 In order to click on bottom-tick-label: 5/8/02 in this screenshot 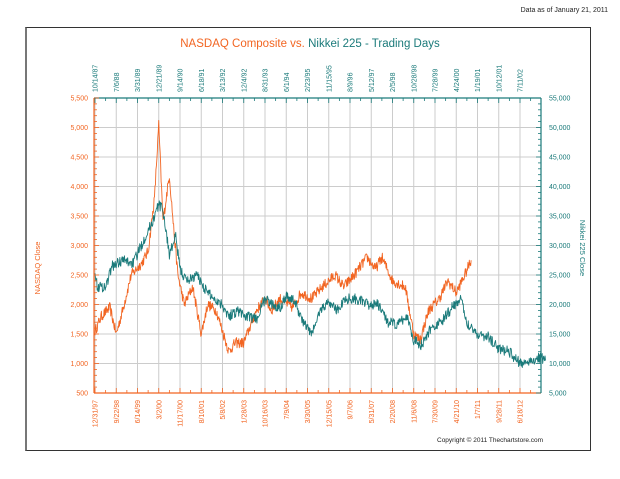, I will do `click(223, 410)`.